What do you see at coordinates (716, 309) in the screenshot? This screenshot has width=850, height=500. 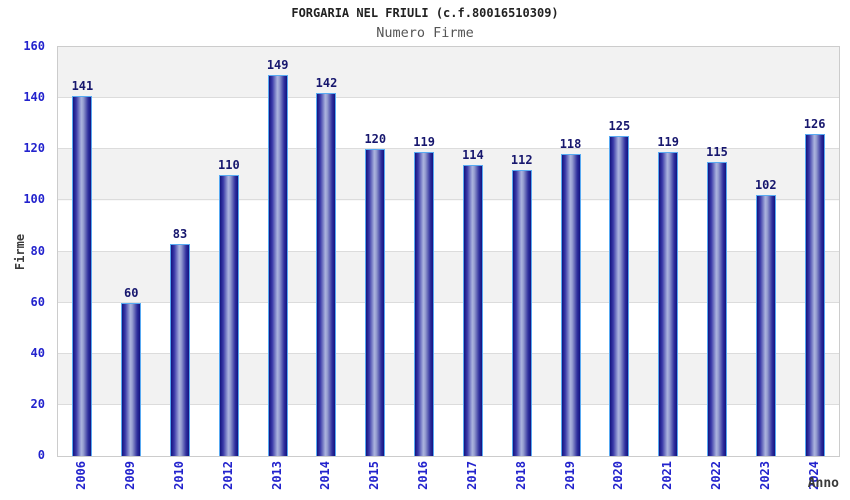 I see `bar-2022` at bounding box center [716, 309].